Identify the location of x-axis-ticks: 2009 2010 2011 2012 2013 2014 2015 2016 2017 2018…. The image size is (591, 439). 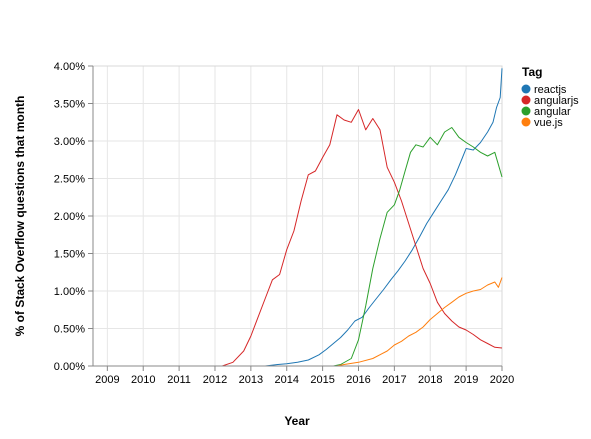
(304, 376).